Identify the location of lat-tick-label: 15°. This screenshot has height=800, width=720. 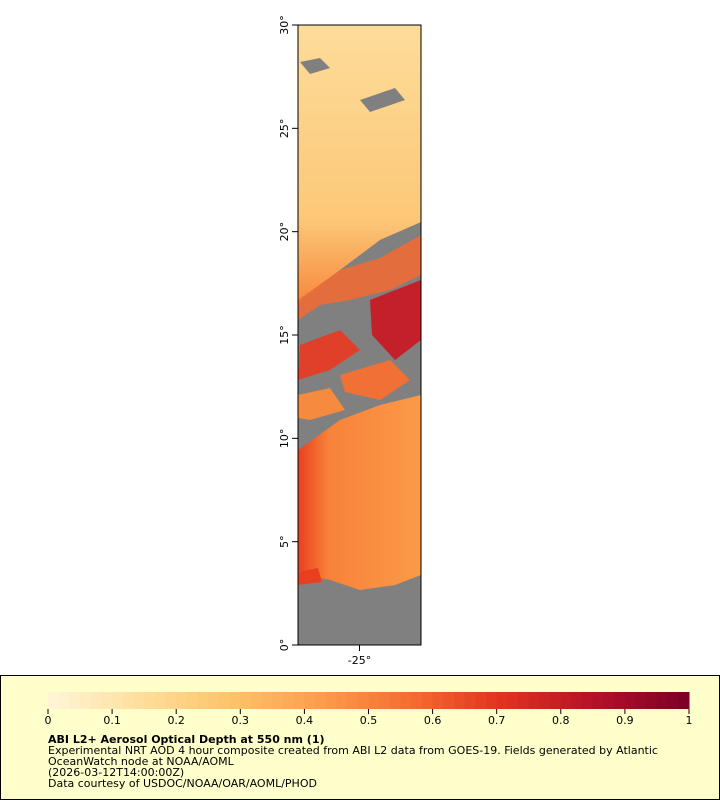
(284, 335).